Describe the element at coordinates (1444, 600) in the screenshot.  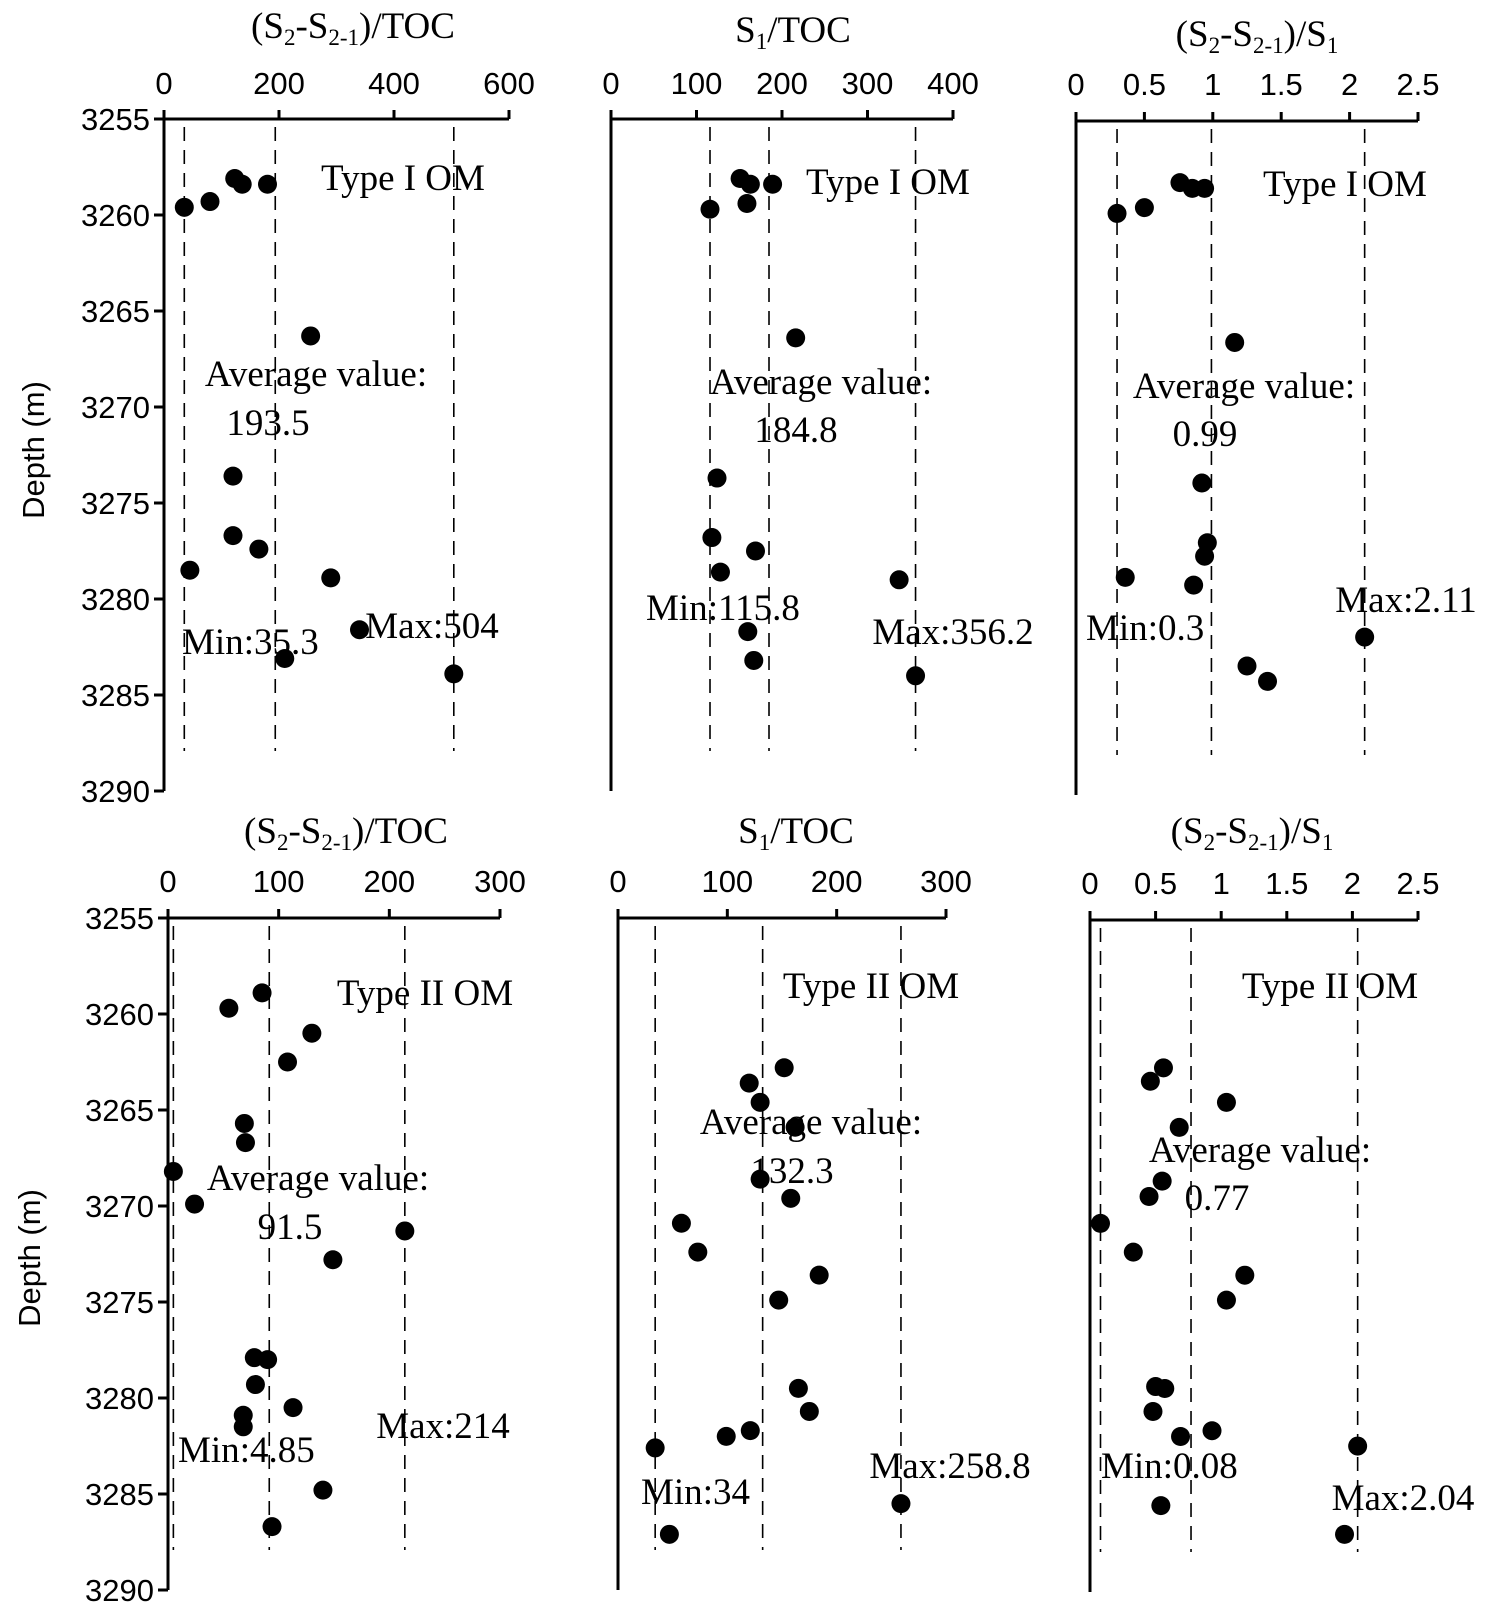
I see `max-value: 2.11` at that location.